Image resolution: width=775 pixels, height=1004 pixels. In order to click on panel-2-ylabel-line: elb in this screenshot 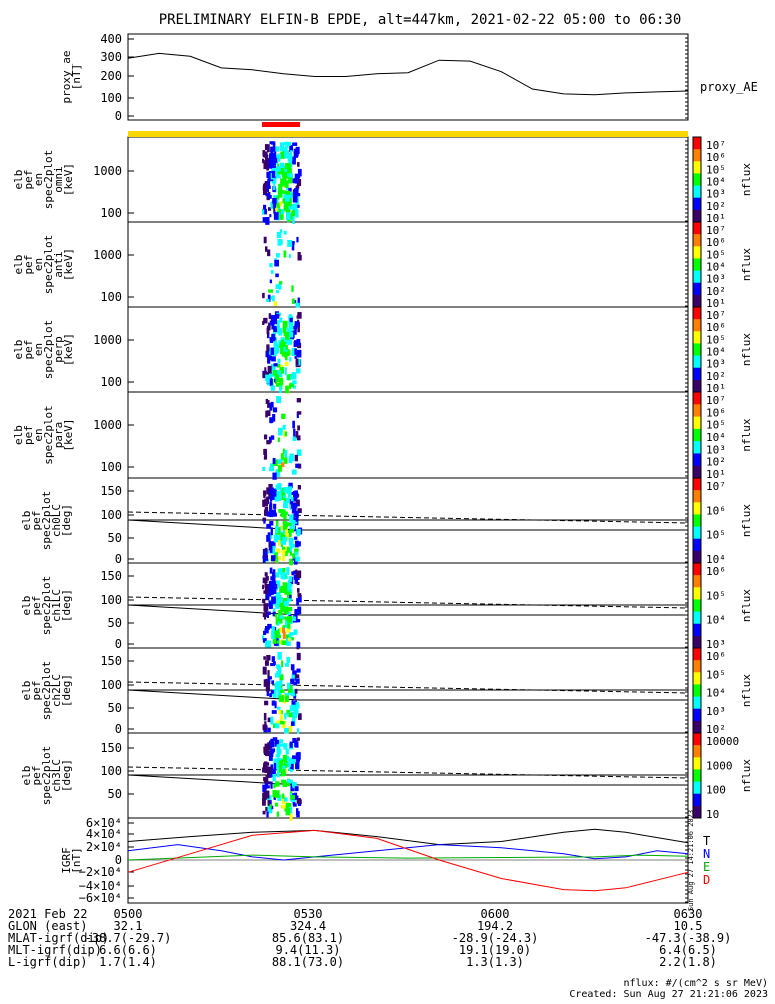, I will do `click(18, 265)`.